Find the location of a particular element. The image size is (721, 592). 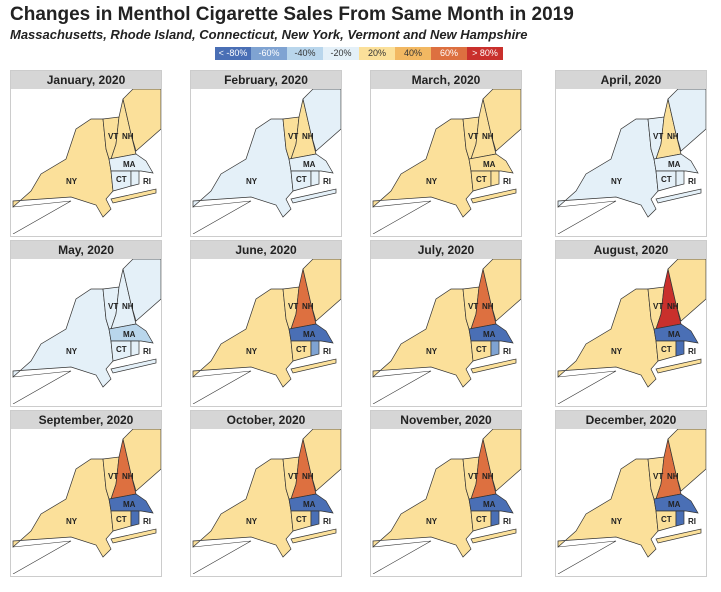

map-panel: December, 2020 NY VT NH MA CT RI is located at coordinates (631, 493).